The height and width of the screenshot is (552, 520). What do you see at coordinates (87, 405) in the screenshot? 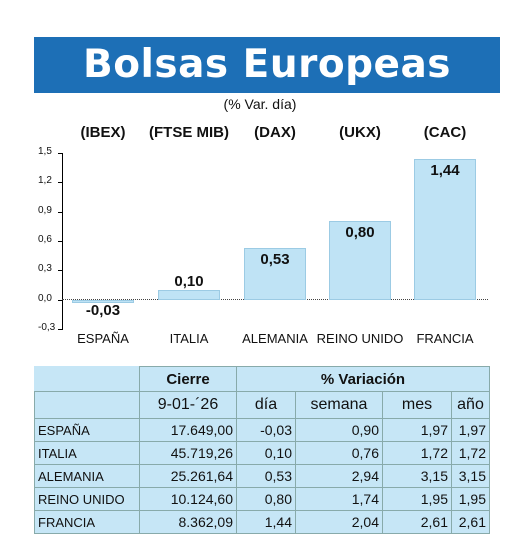
I see `subheader-empty` at bounding box center [87, 405].